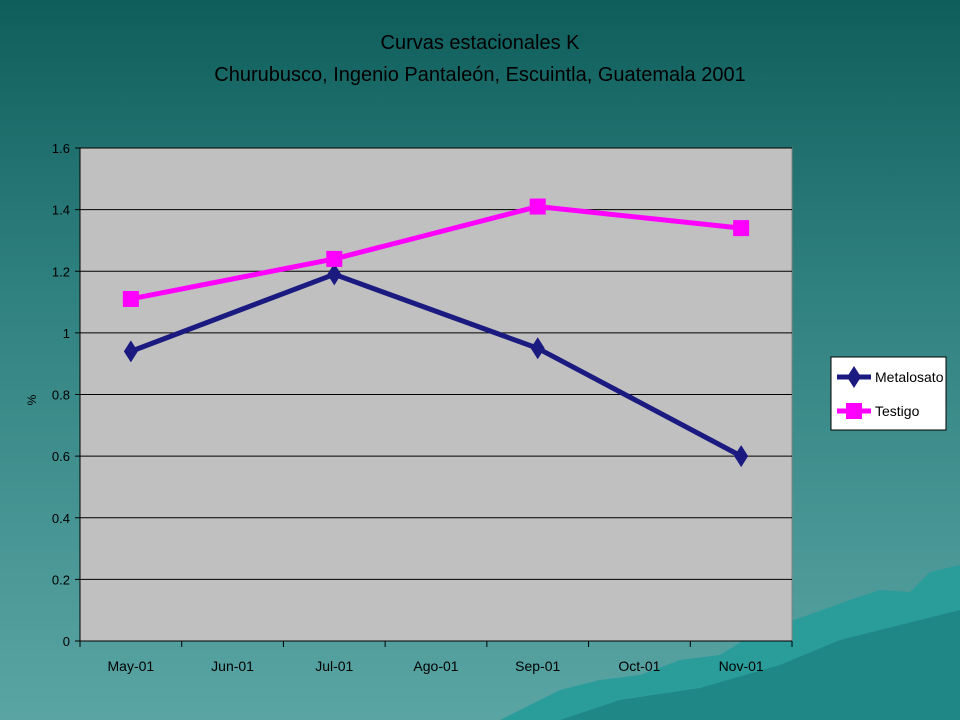 The height and width of the screenshot is (720, 960). Describe the element at coordinates (66, 333) in the screenshot. I see `y-tick-label: 1` at that location.